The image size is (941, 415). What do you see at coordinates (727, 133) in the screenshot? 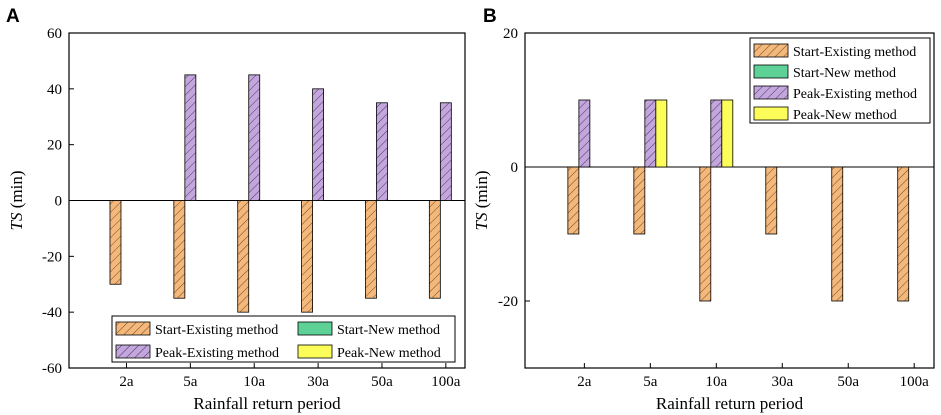
I see `bar-peak-new-method-10a` at bounding box center [727, 133].